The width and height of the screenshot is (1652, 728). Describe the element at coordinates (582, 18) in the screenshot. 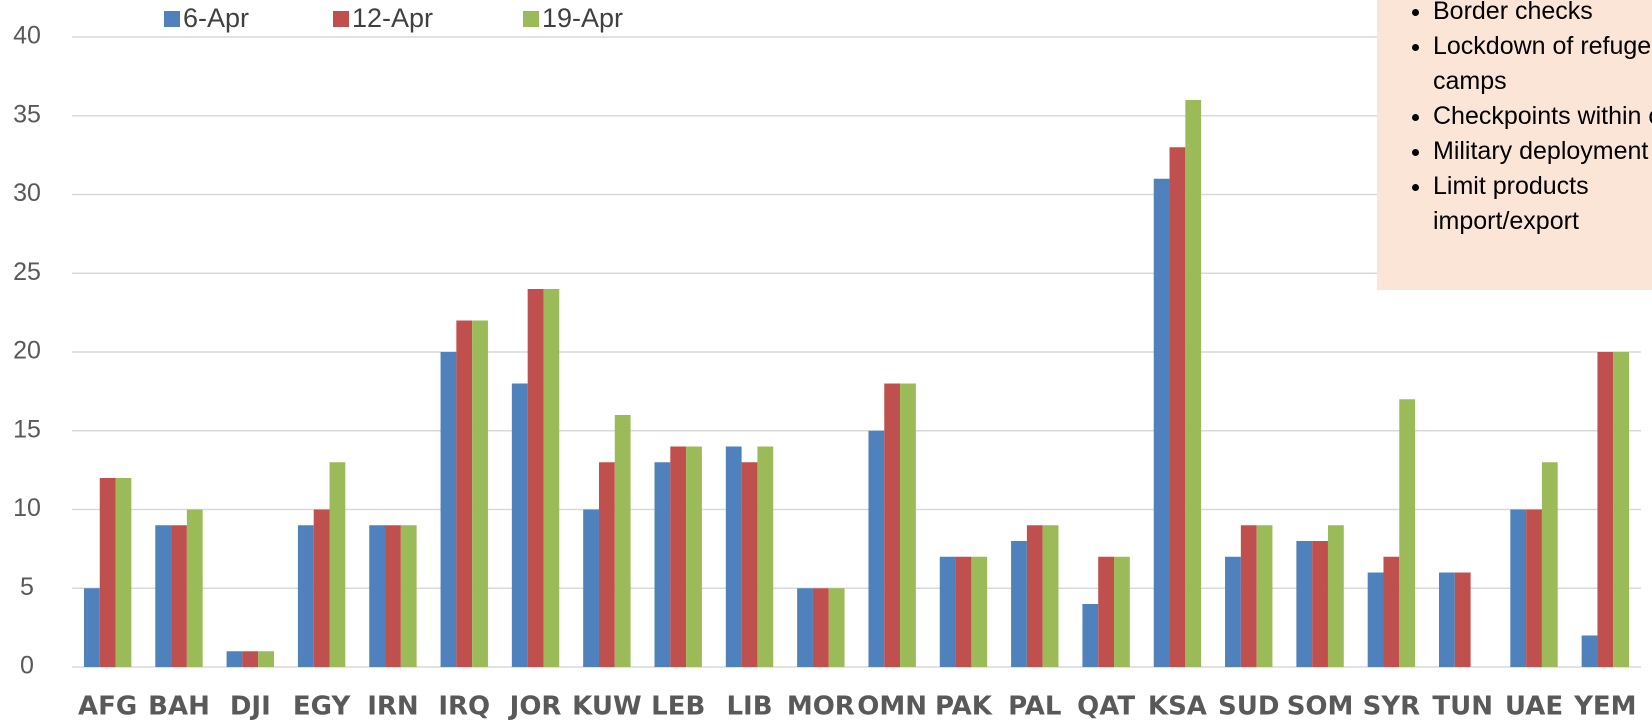

I see `legend-label: 19-Apr` at that location.